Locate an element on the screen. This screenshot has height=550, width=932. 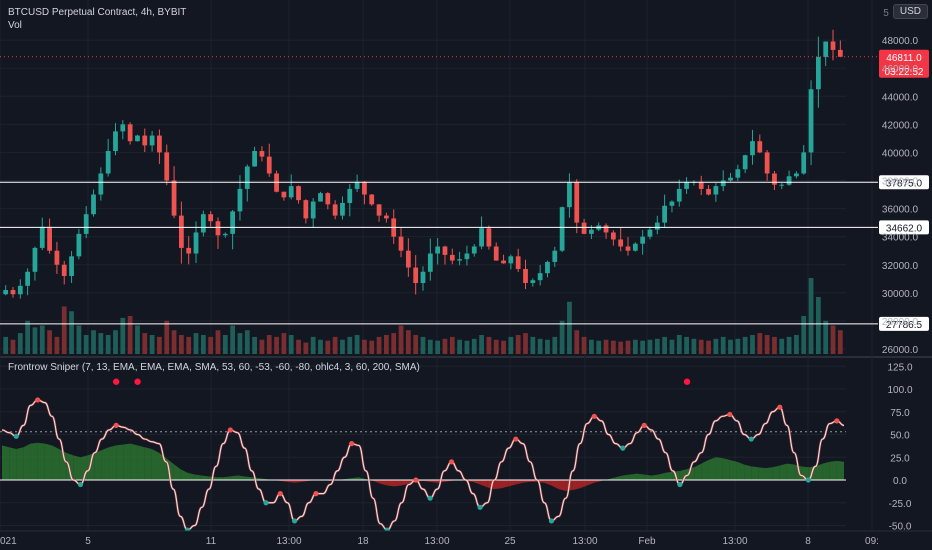
time-tick-label: 09: is located at coordinates (872, 541).